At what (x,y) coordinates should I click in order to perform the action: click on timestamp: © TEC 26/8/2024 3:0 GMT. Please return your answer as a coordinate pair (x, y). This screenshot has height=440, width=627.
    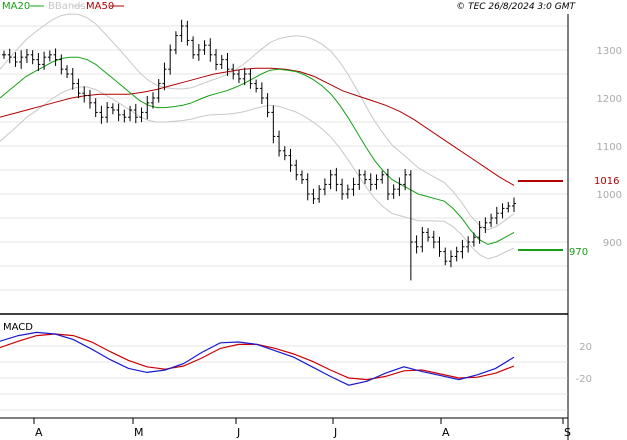
    Looking at the image, I should click on (516, 7).